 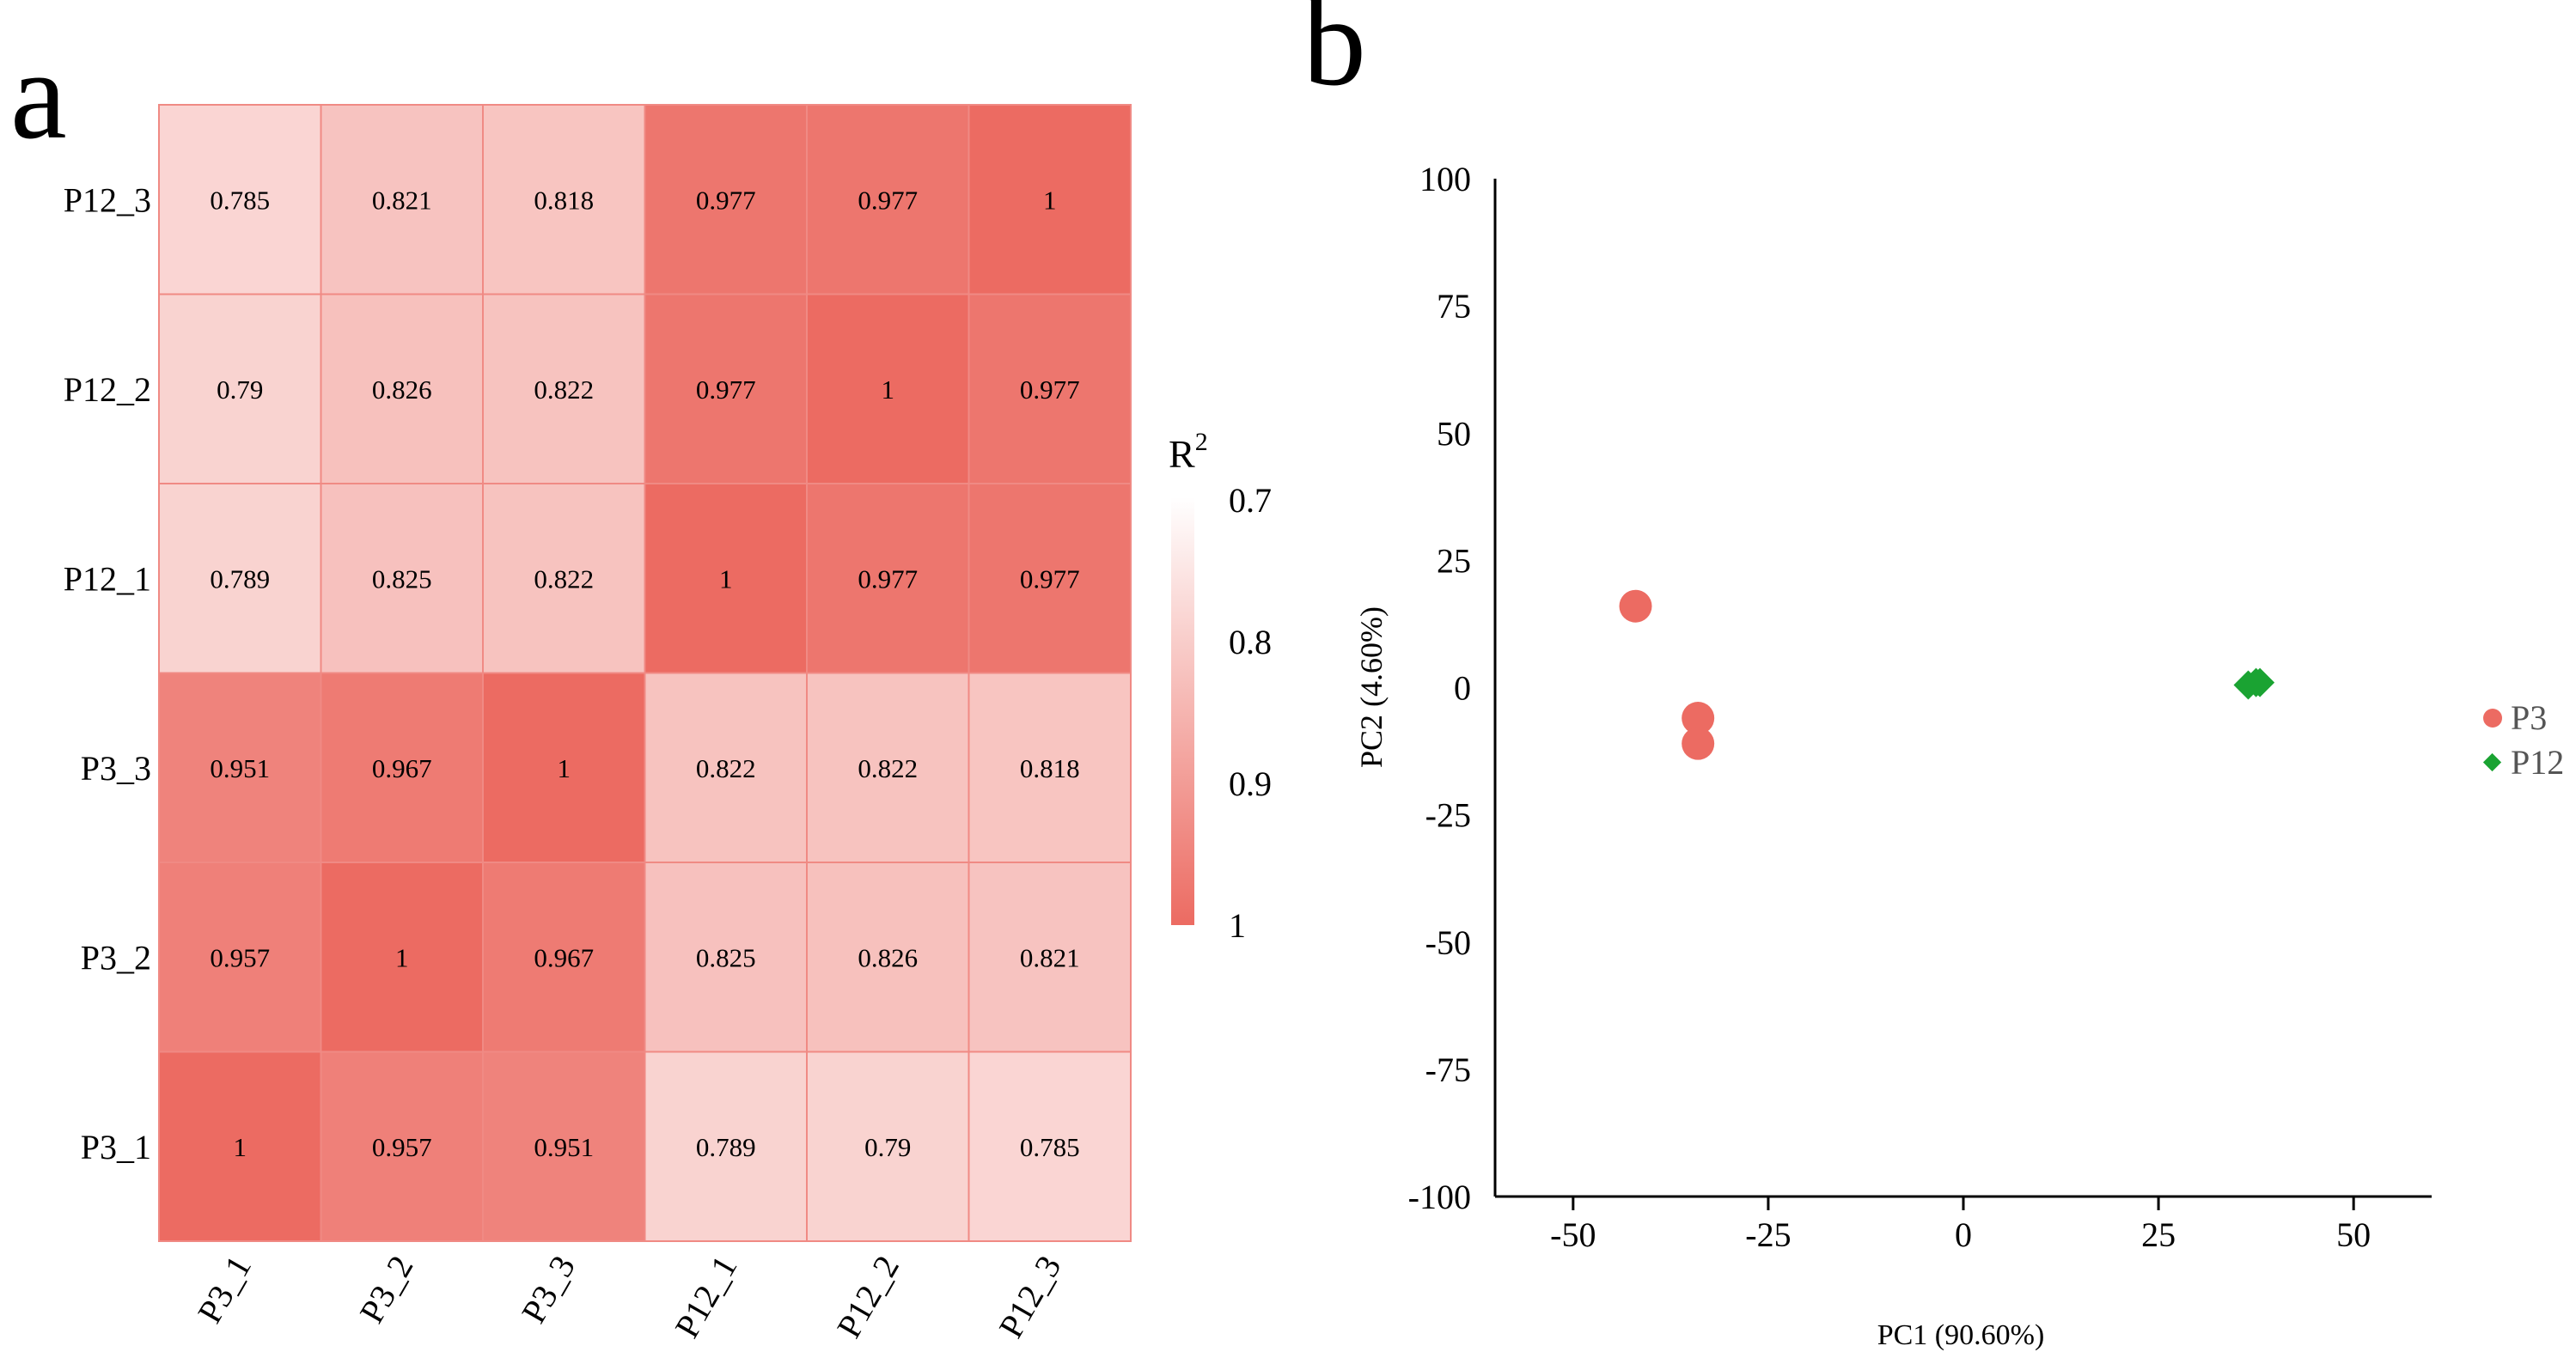 I want to click on legend-label-p12: P12, so click(x=2537, y=763).